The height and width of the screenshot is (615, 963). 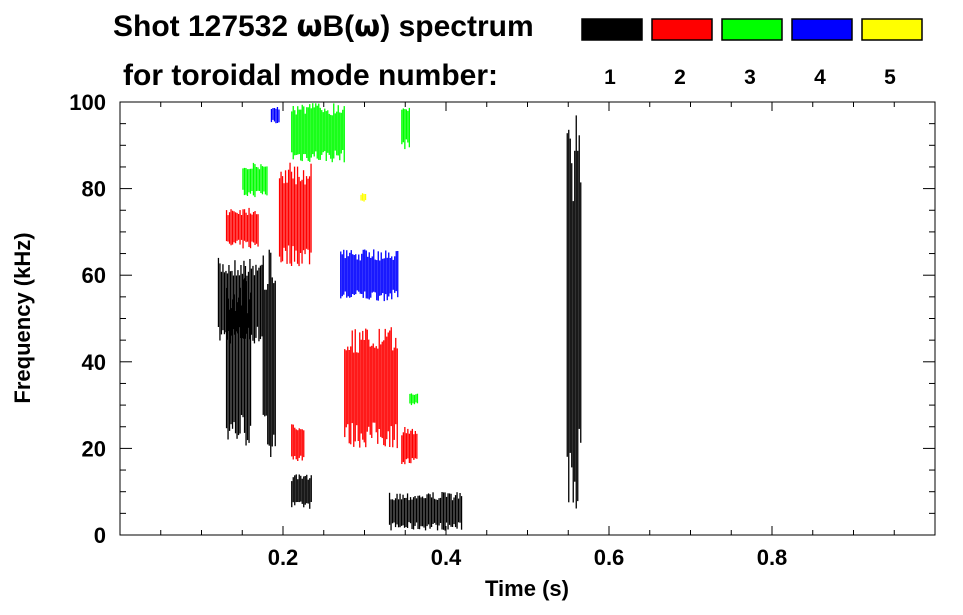 I want to click on spectral-region-n=1-6, so click(x=574, y=312).